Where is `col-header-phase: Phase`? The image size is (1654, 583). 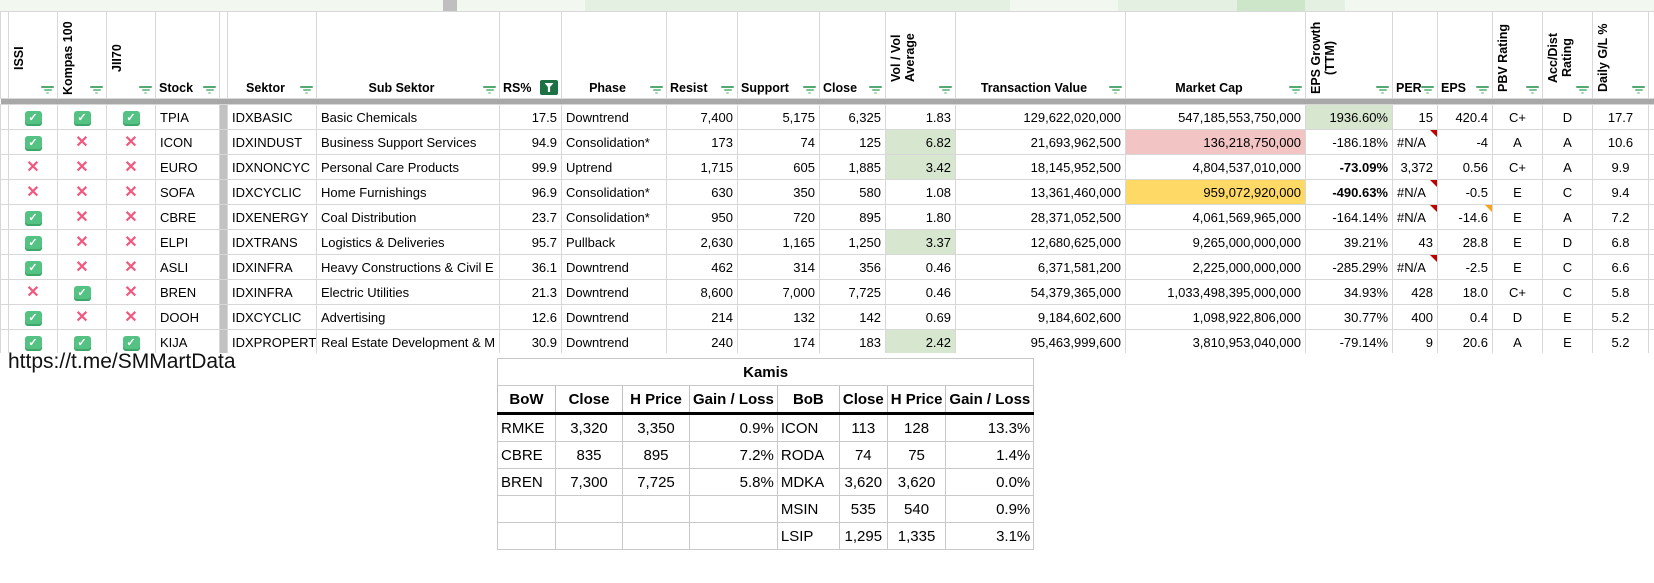
col-header-phase: Phase is located at coordinates (614, 55).